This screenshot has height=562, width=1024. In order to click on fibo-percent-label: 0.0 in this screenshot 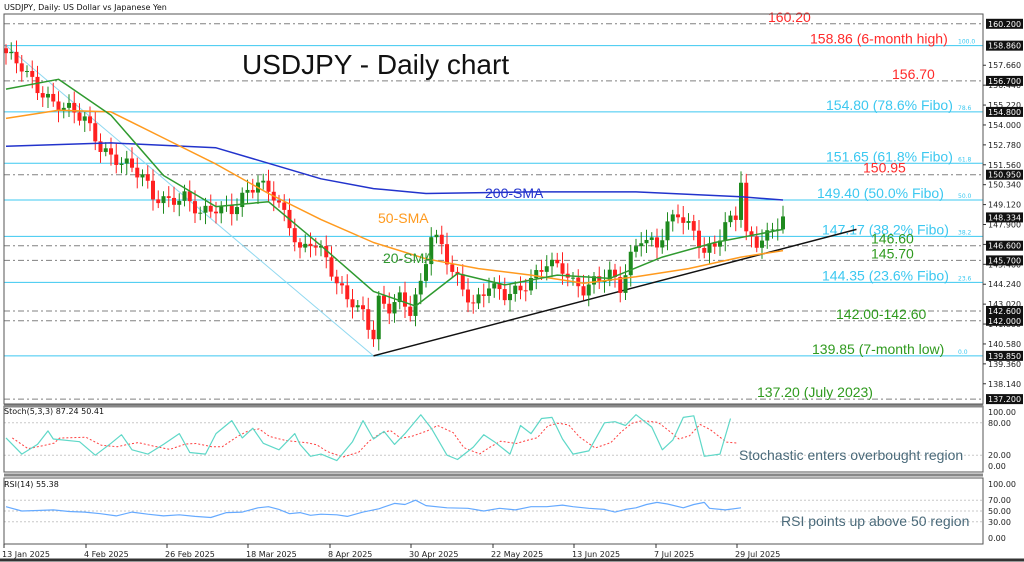, I will do `click(963, 352)`.